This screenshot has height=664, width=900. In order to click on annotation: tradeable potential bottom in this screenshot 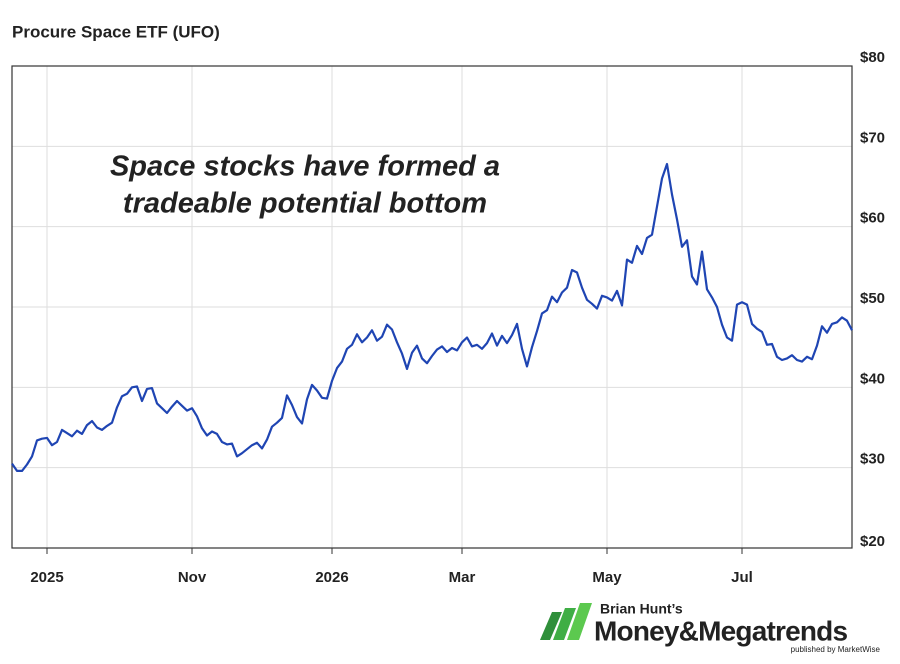, I will do `click(305, 204)`.